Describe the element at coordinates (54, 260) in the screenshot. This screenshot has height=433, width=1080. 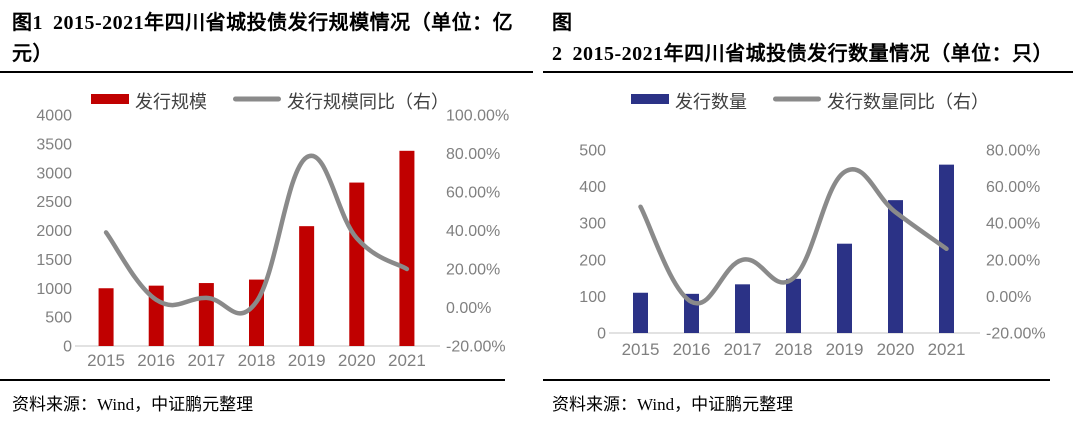
I see `y-left-tick: 1500` at that location.